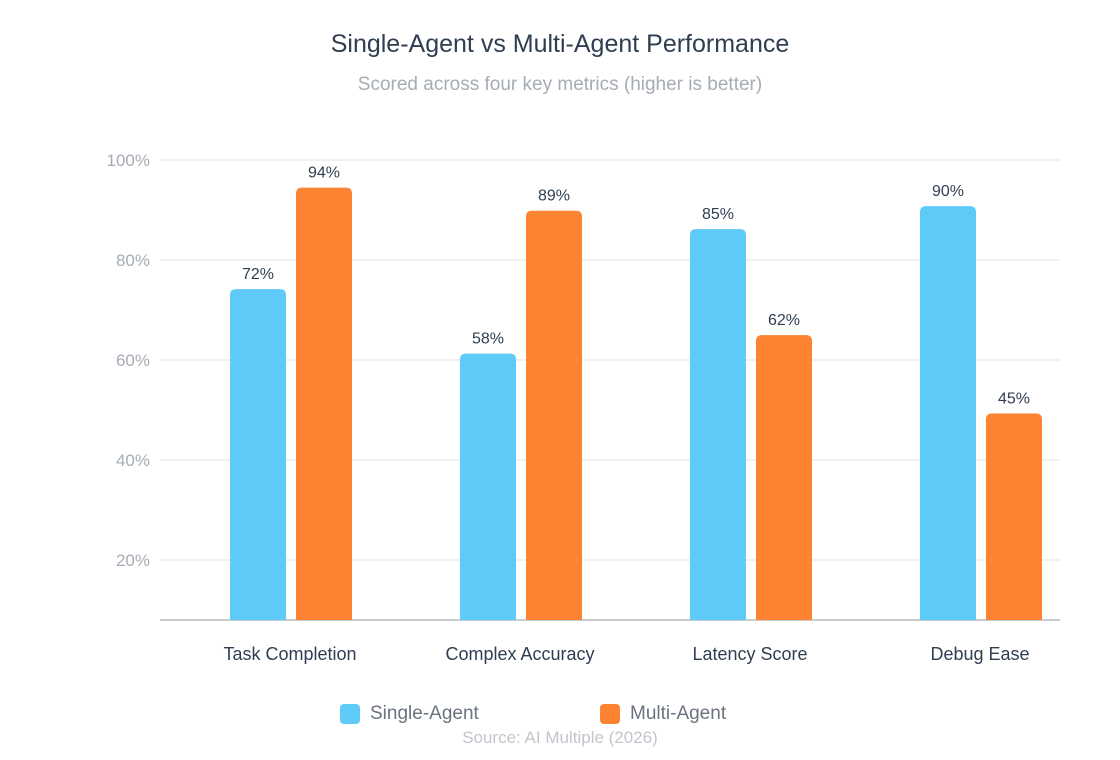 The width and height of the screenshot is (1120, 760). I want to click on legend-label: Single-Agent, so click(424, 713).